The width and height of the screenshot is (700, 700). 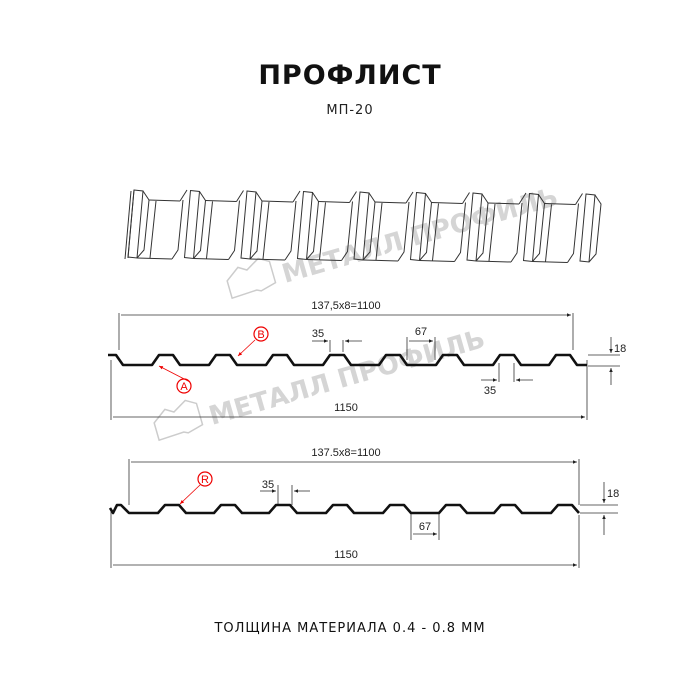 I want to click on watermark-text: МЕТАЛЛ ПРОФИЛЬ, so click(x=347, y=378).